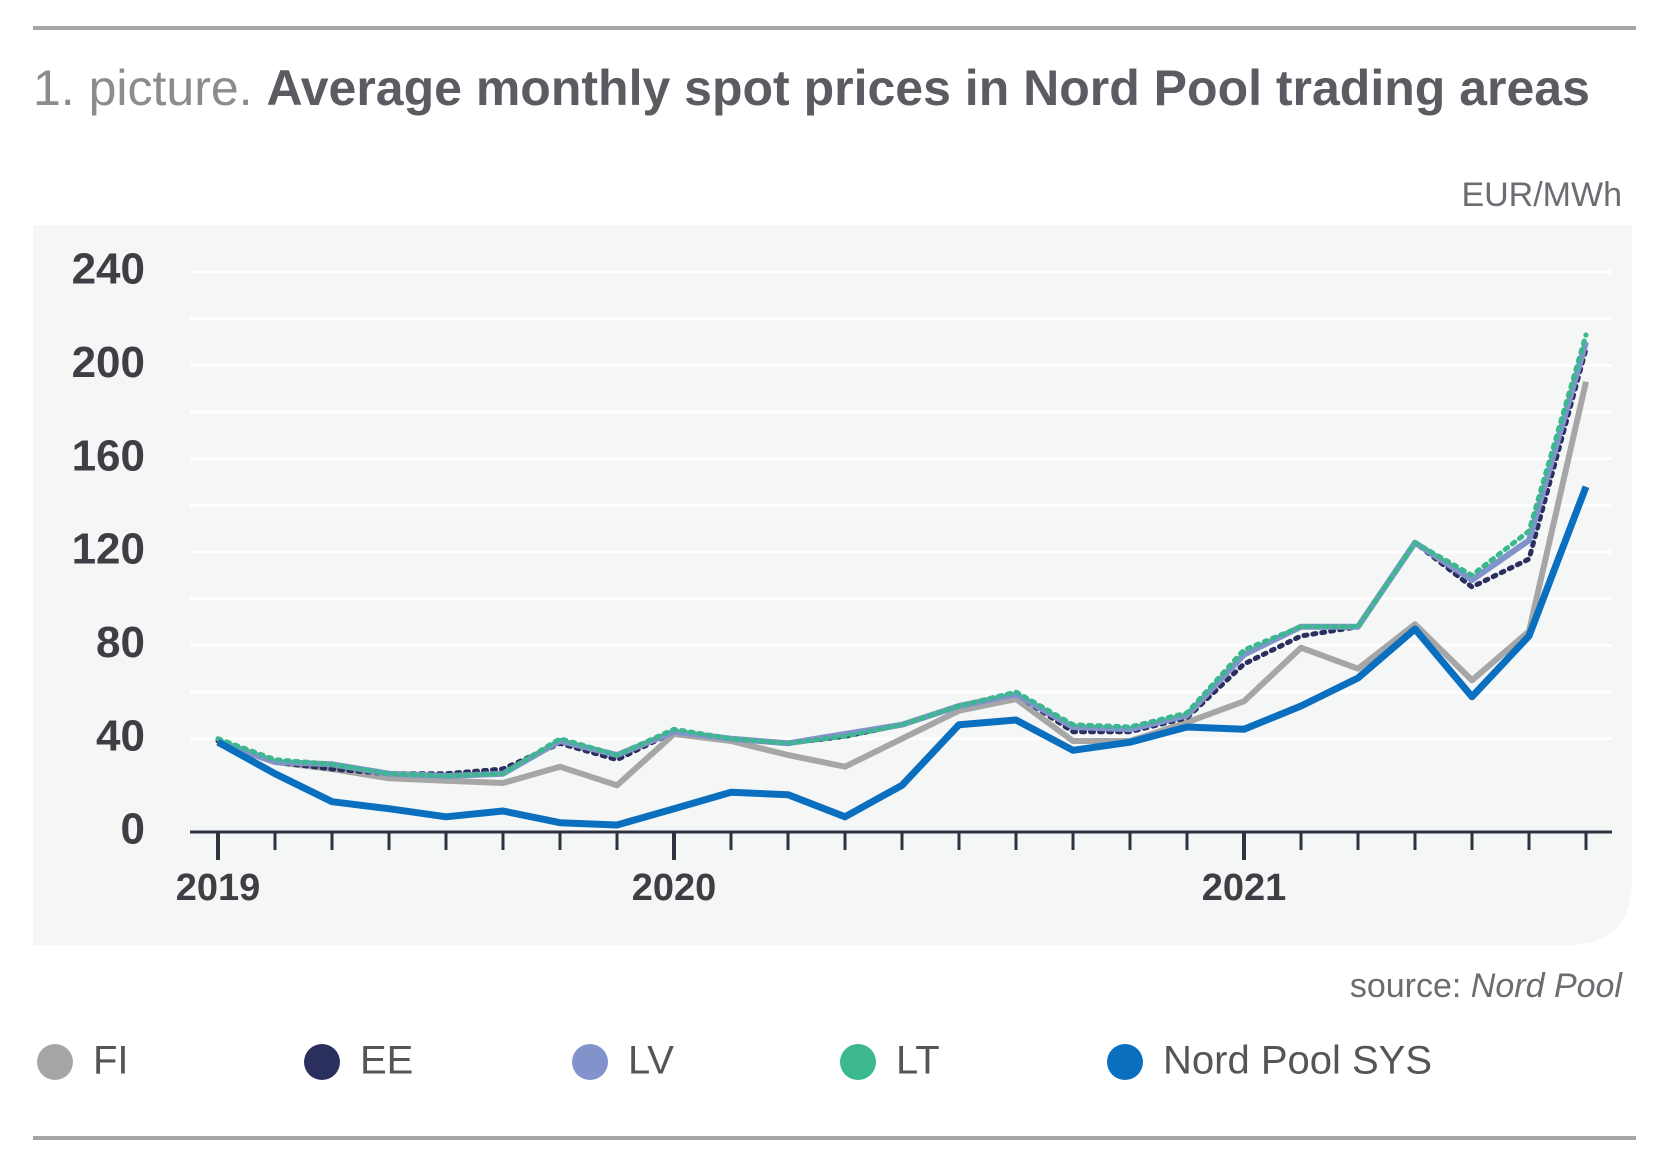 This screenshot has width=1673, height=1175. I want to click on y-tick-label: 0, so click(133, 829).